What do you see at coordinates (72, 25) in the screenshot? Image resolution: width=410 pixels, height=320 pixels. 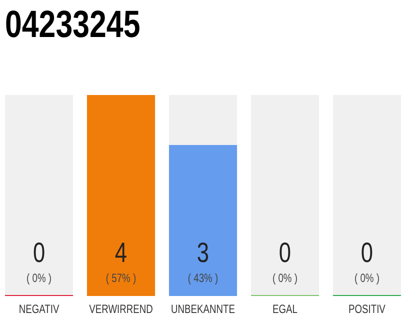 I see `chart-title: 04233245` at bounding box center [72, 25].